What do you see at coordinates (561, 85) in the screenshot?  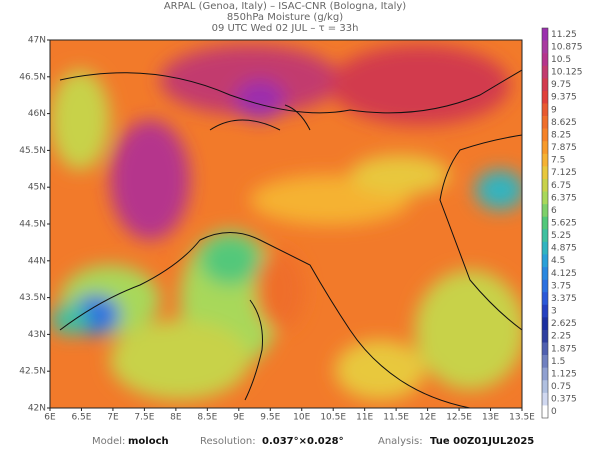 I see `colorbar-label: 9.75` at bounding box center [561, 85].